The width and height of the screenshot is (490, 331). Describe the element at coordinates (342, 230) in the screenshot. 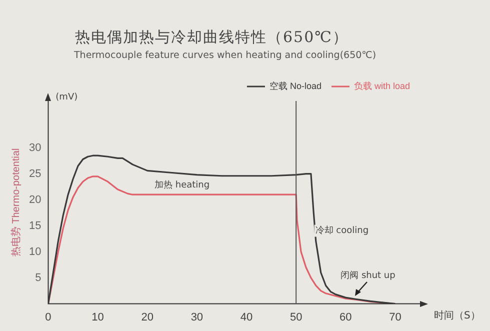

I see `annotation: 冷却 cooling` at that location.